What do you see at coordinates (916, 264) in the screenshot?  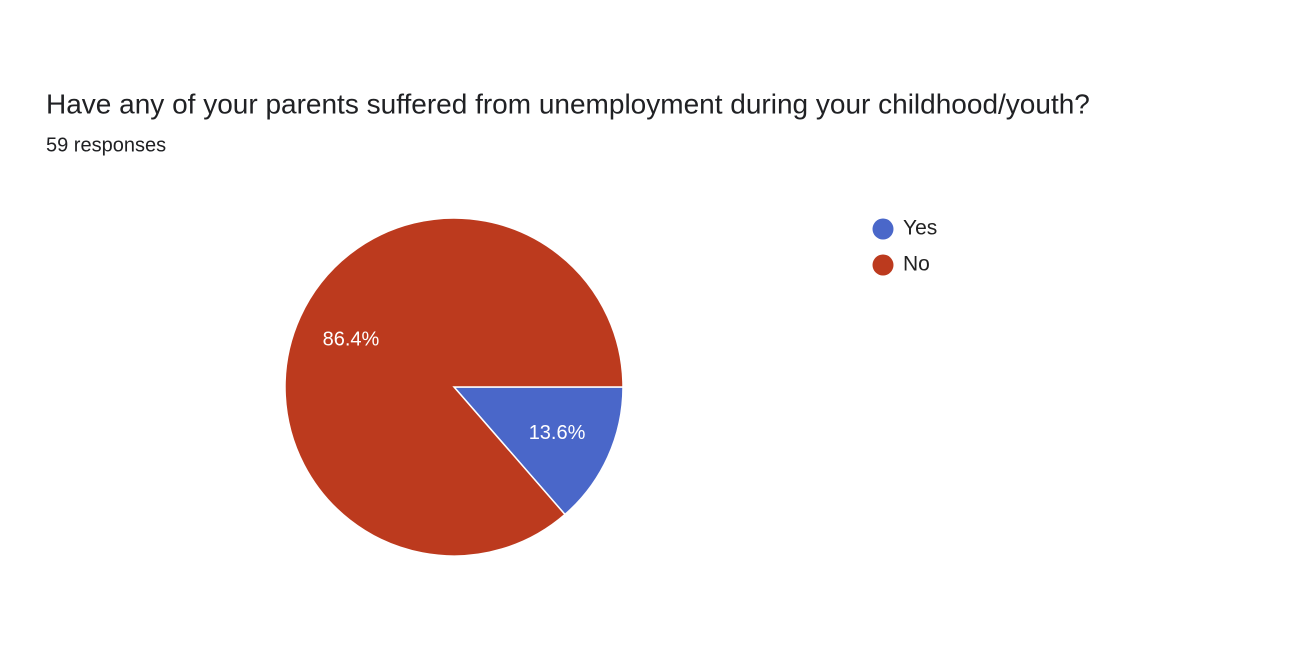 I see `legend-text: No` at bounding box center [916, 264].